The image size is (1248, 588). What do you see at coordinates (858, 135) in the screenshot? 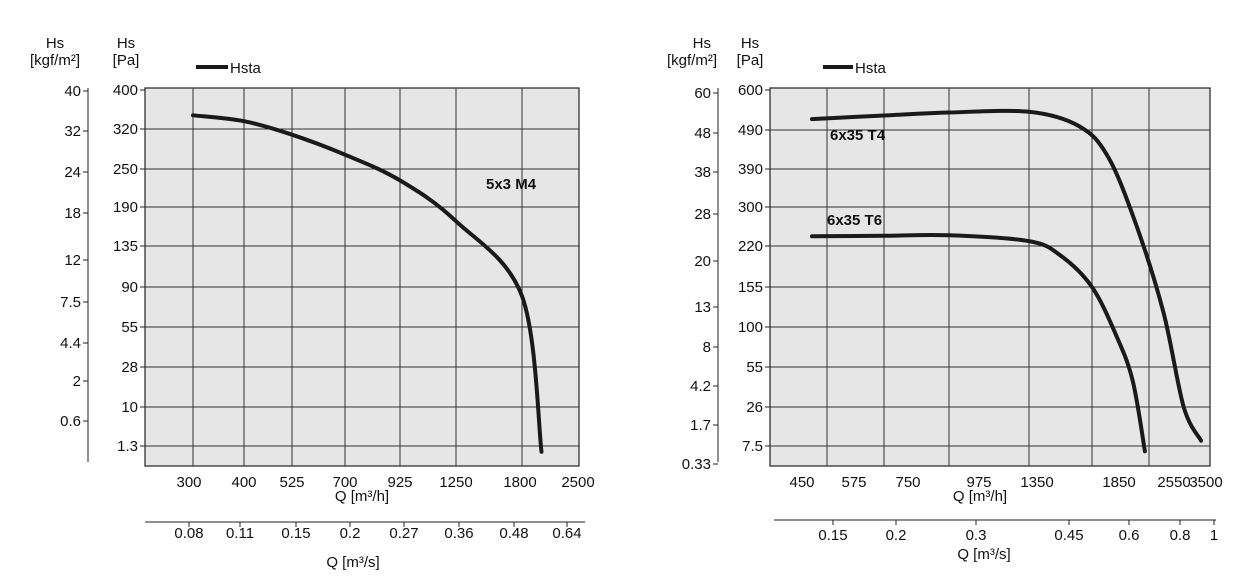
I see `curve-label-6x35-t4: 6x35 T4` at bounding box center [858, 135].